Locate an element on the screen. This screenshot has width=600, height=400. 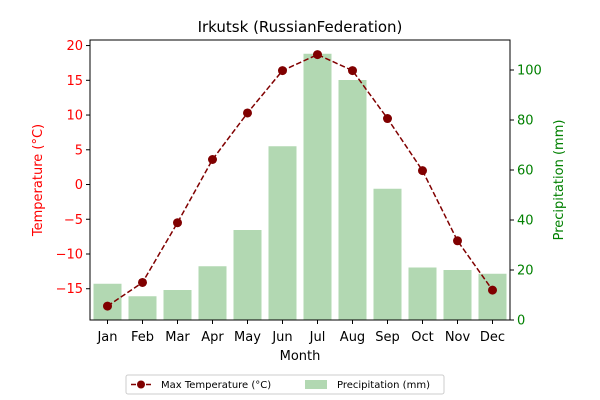
x-tick-label: Jul is located at coordinates (317, 337).